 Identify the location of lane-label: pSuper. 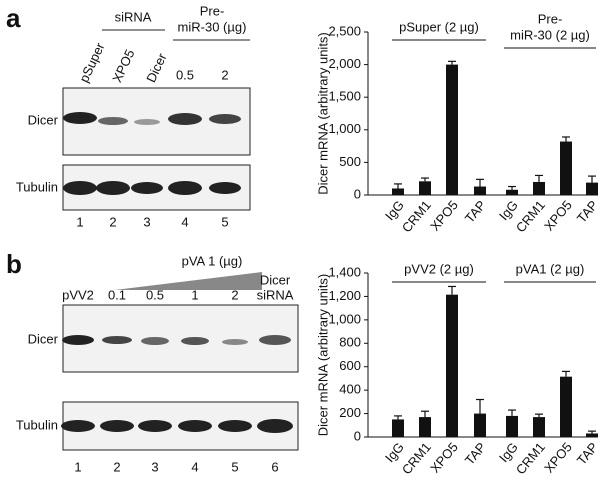
(92, 62).